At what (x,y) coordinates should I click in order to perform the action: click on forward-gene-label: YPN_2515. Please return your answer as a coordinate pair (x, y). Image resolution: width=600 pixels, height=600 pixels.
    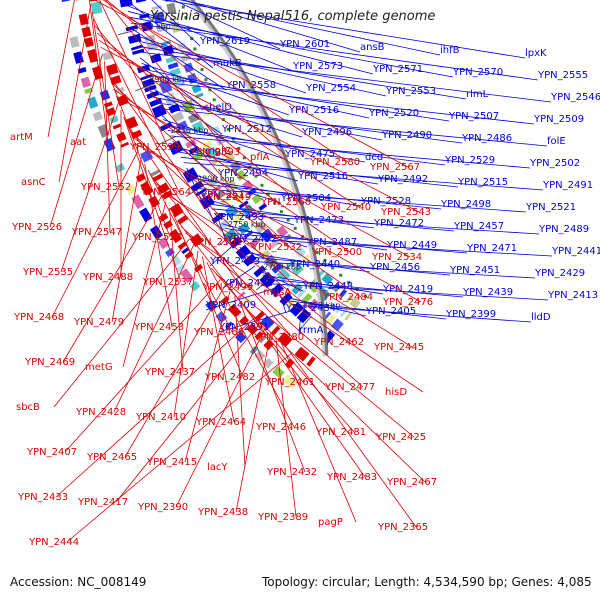
    Looking at the image, I should click on (482, 182).